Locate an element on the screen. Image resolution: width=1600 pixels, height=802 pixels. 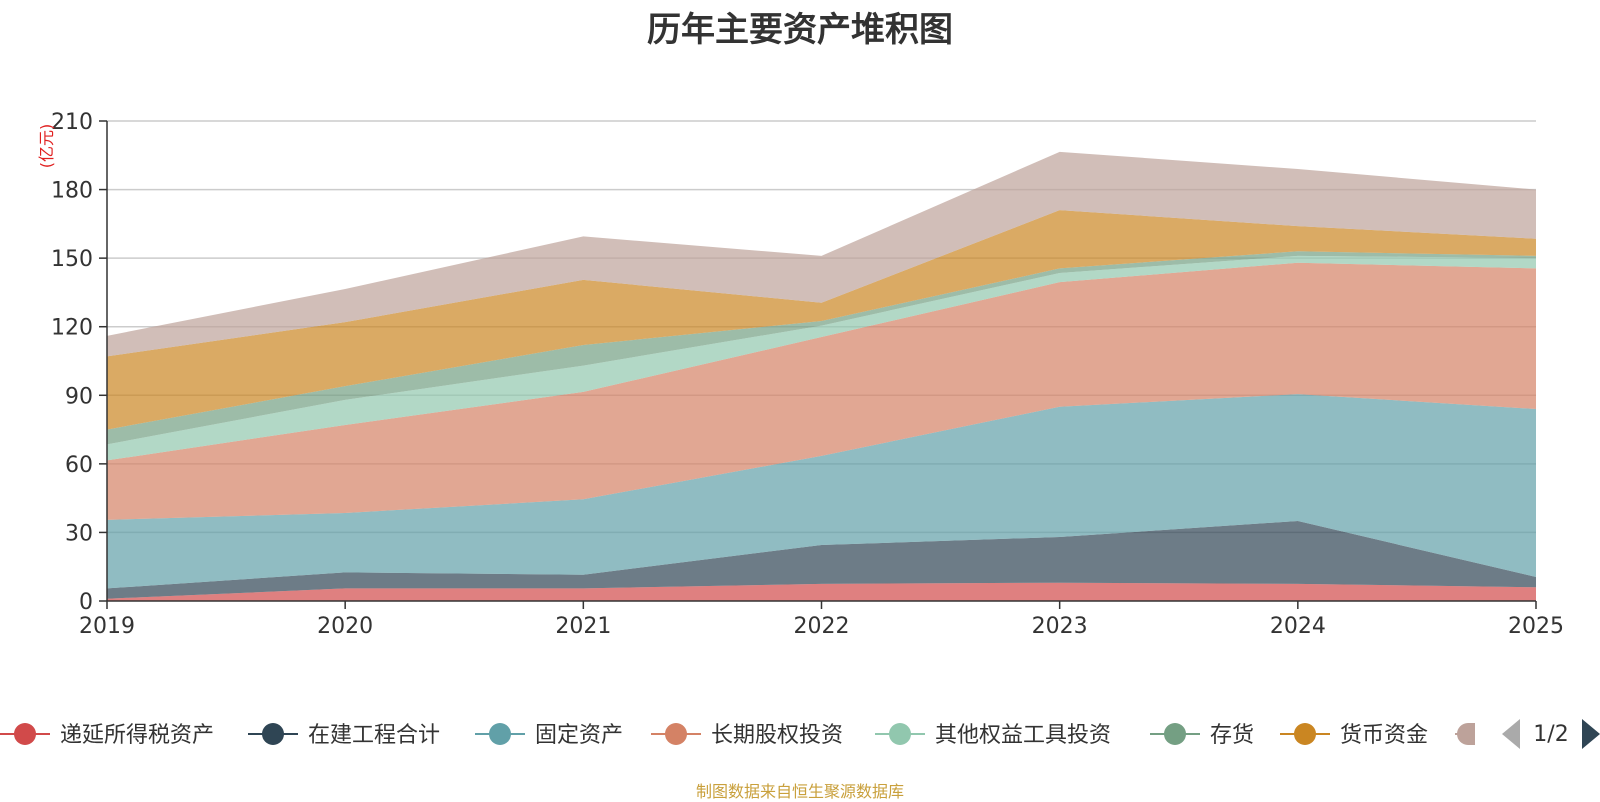
y-tick-label: 180 is located at coordinates (72, 191).